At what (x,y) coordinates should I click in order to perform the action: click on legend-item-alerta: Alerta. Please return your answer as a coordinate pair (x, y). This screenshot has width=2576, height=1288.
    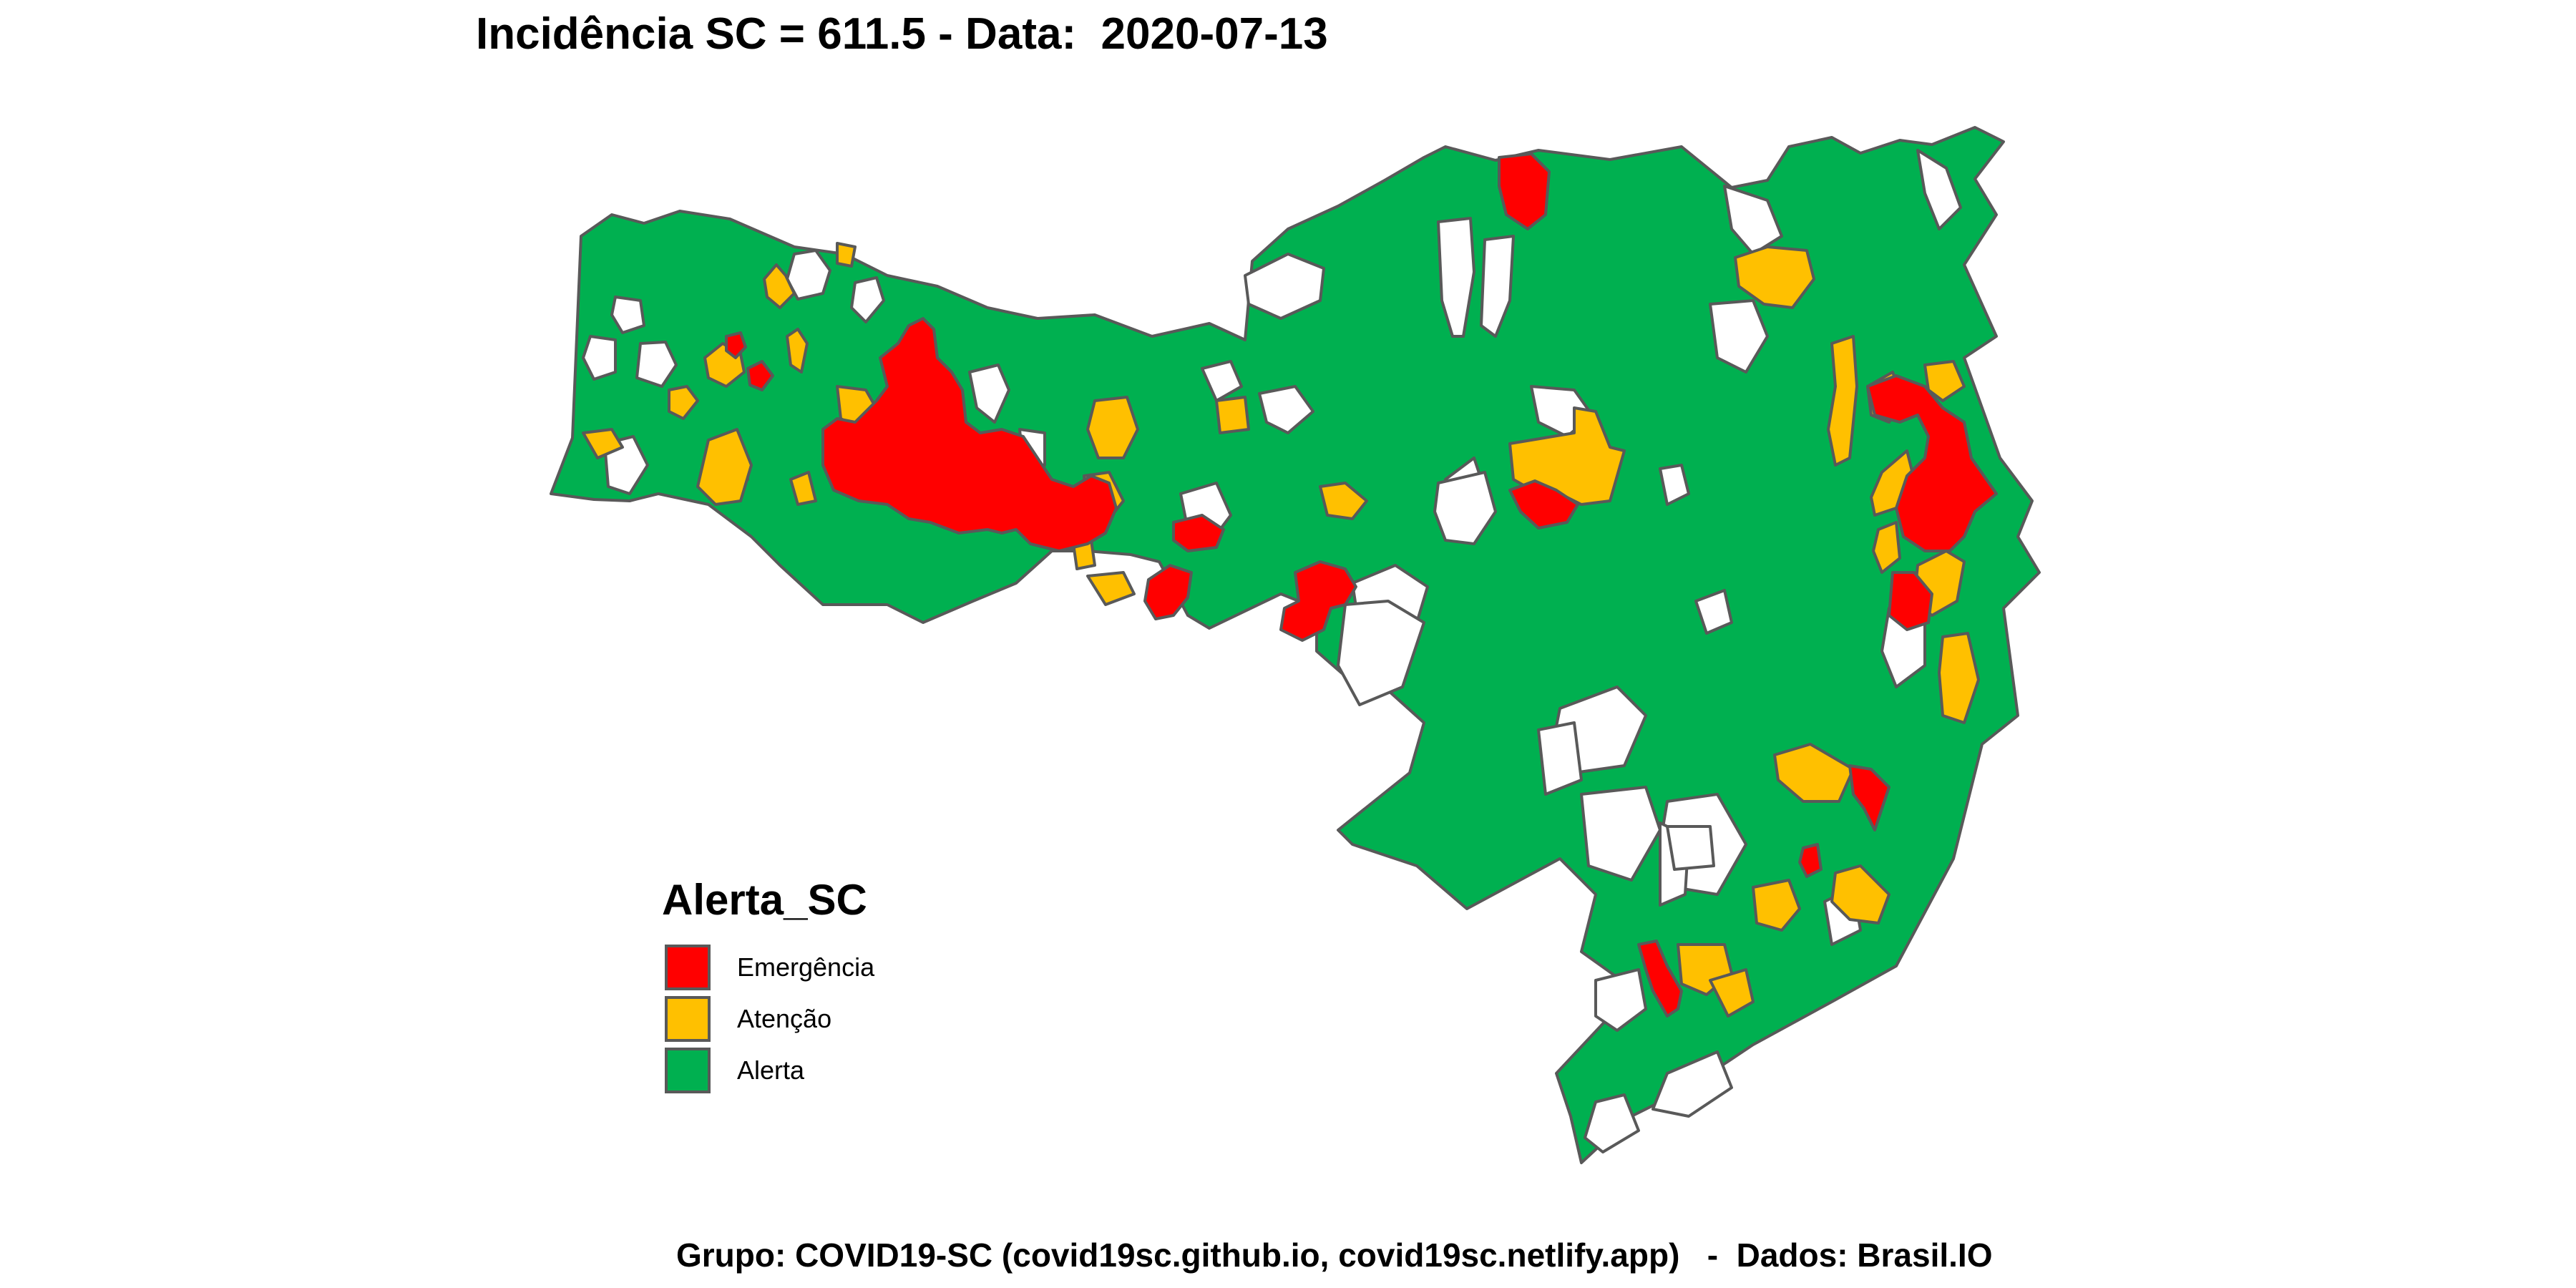
    Looking at the image, I should click on (764, 1073).